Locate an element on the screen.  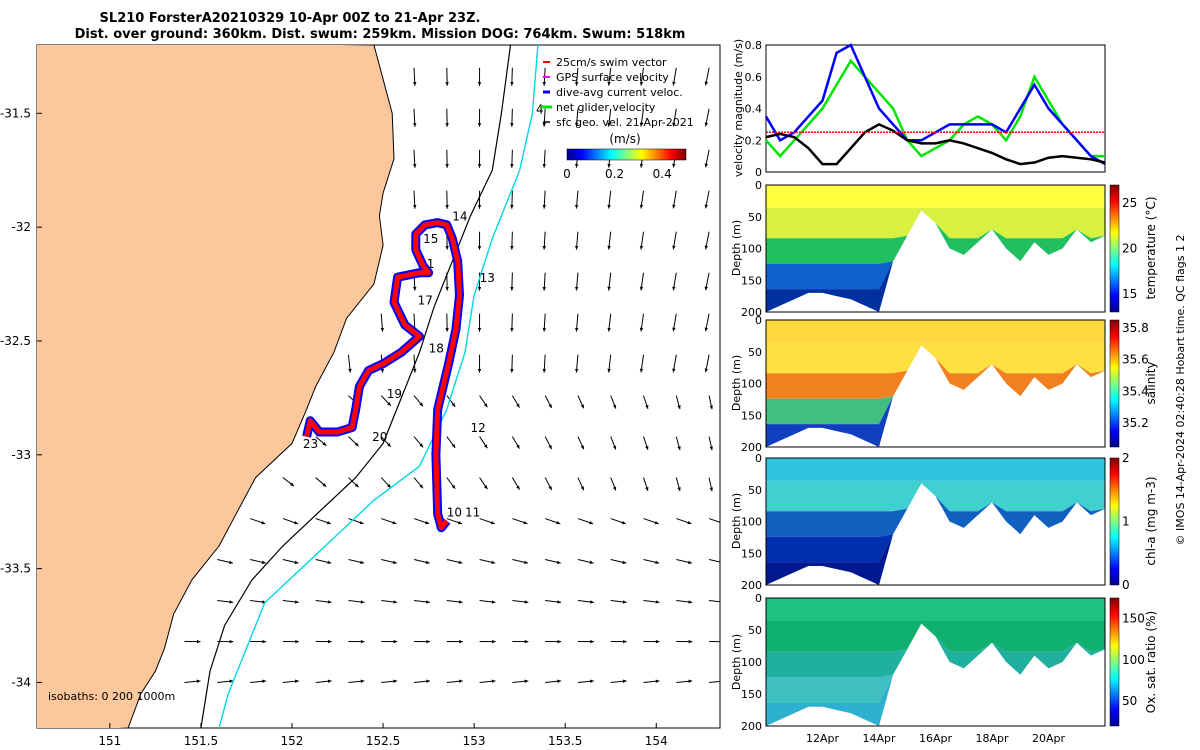
date-x-tick-label: 12Apr is located at coordinates (823, 738).